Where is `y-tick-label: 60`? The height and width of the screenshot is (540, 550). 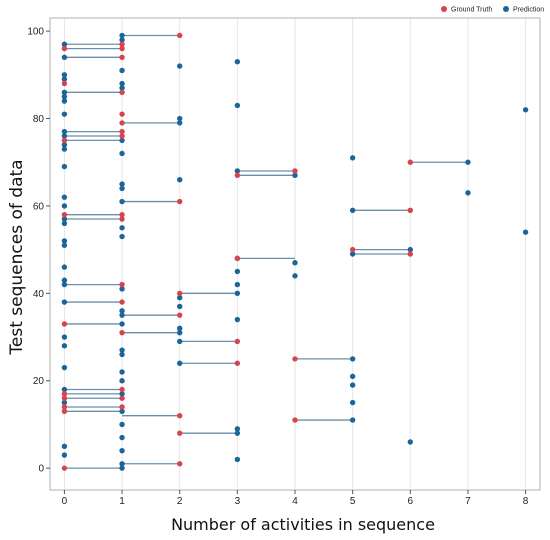
y-tick-label: 60 is located at coordinates (39, 206).